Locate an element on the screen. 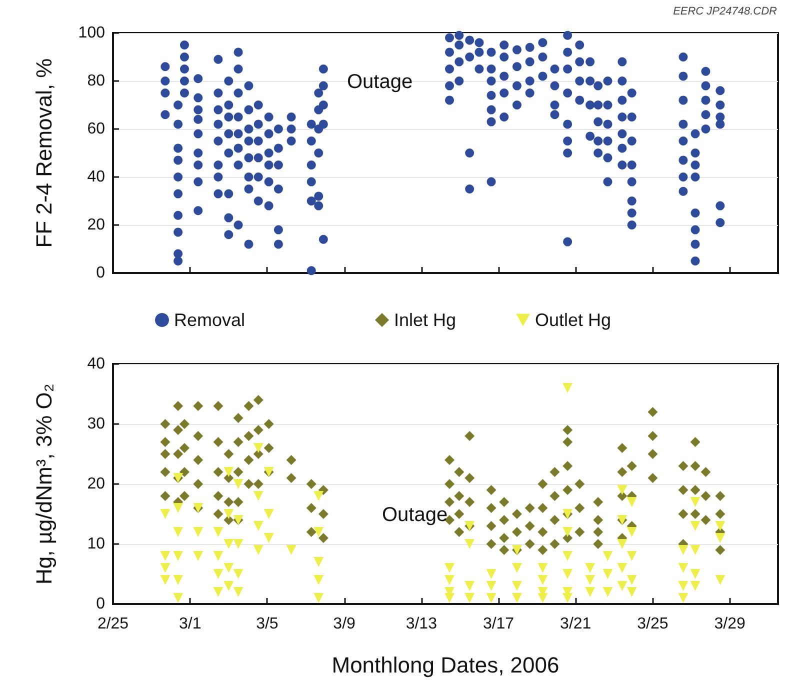 The image size is (785, 684). x-tick-label: 2/25 is located at coordinates (113, 624).